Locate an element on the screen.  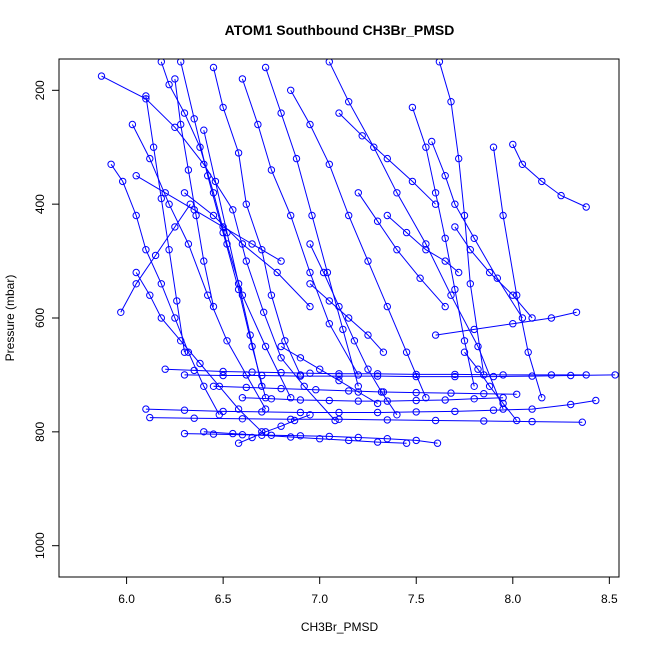
y-tick-label: 200 is located at coordinates (40, 90).